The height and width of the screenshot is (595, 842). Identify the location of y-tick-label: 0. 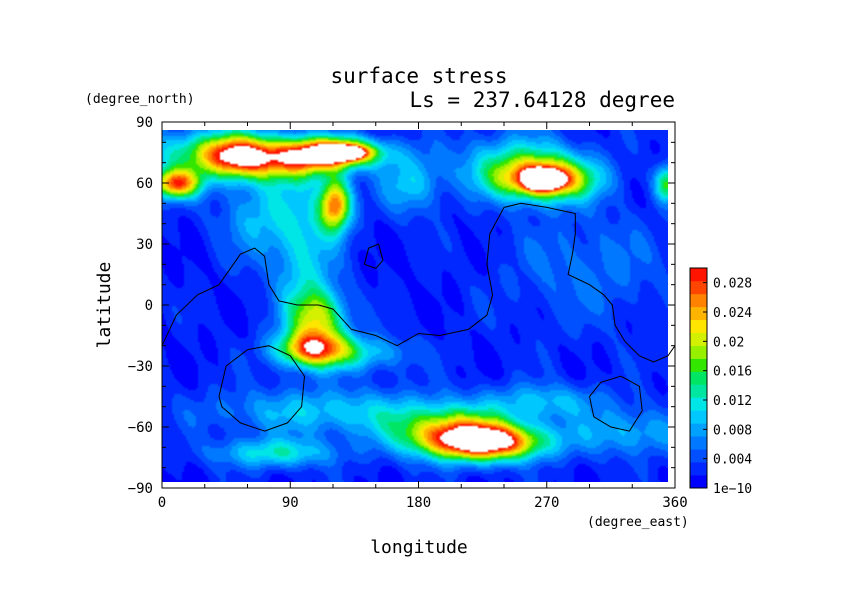
(149, 306).